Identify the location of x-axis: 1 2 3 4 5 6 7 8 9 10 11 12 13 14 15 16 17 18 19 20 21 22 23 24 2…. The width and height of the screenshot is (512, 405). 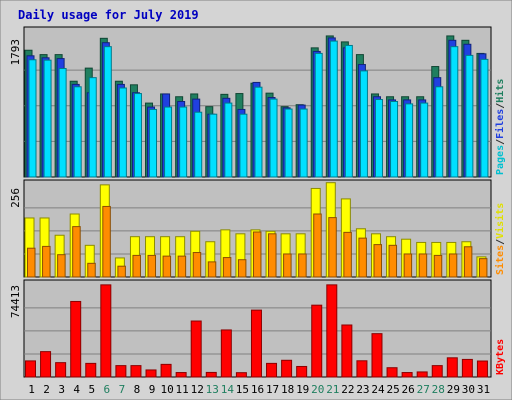
(259, 389).